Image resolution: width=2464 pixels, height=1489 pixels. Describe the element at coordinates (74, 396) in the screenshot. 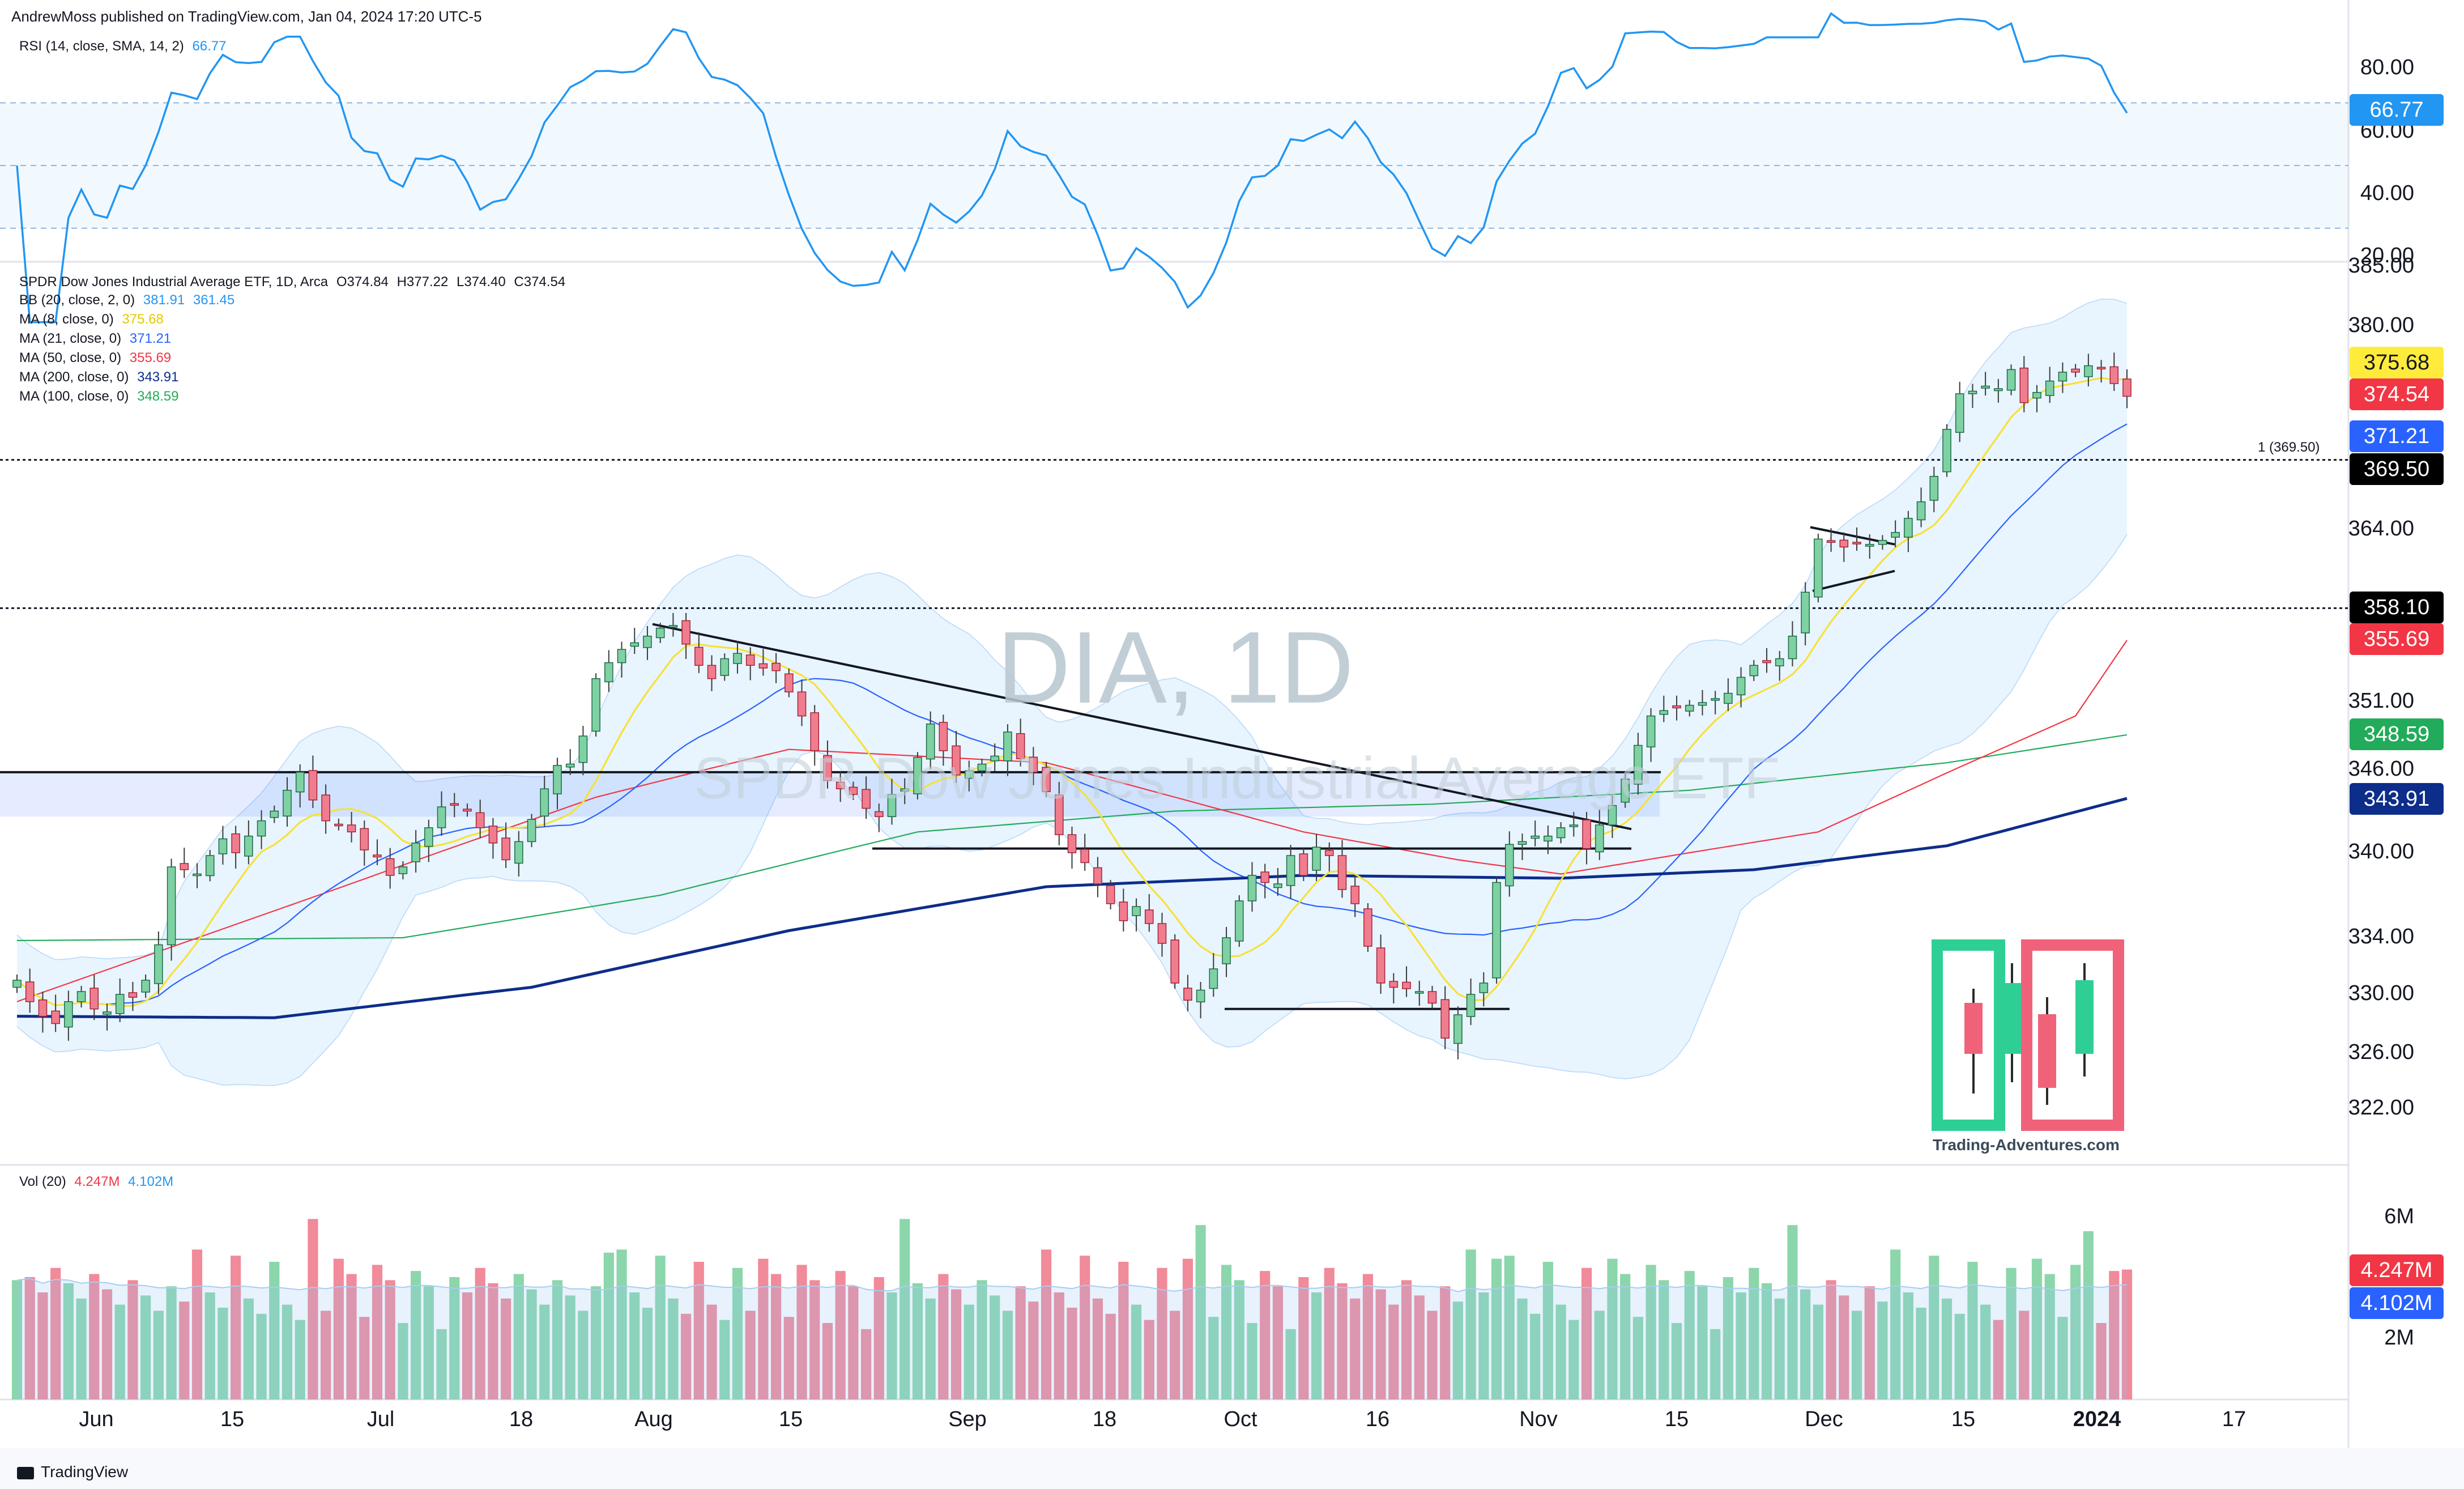

I see `legend-ma100-name: MA (100, close, 0)` at that location.